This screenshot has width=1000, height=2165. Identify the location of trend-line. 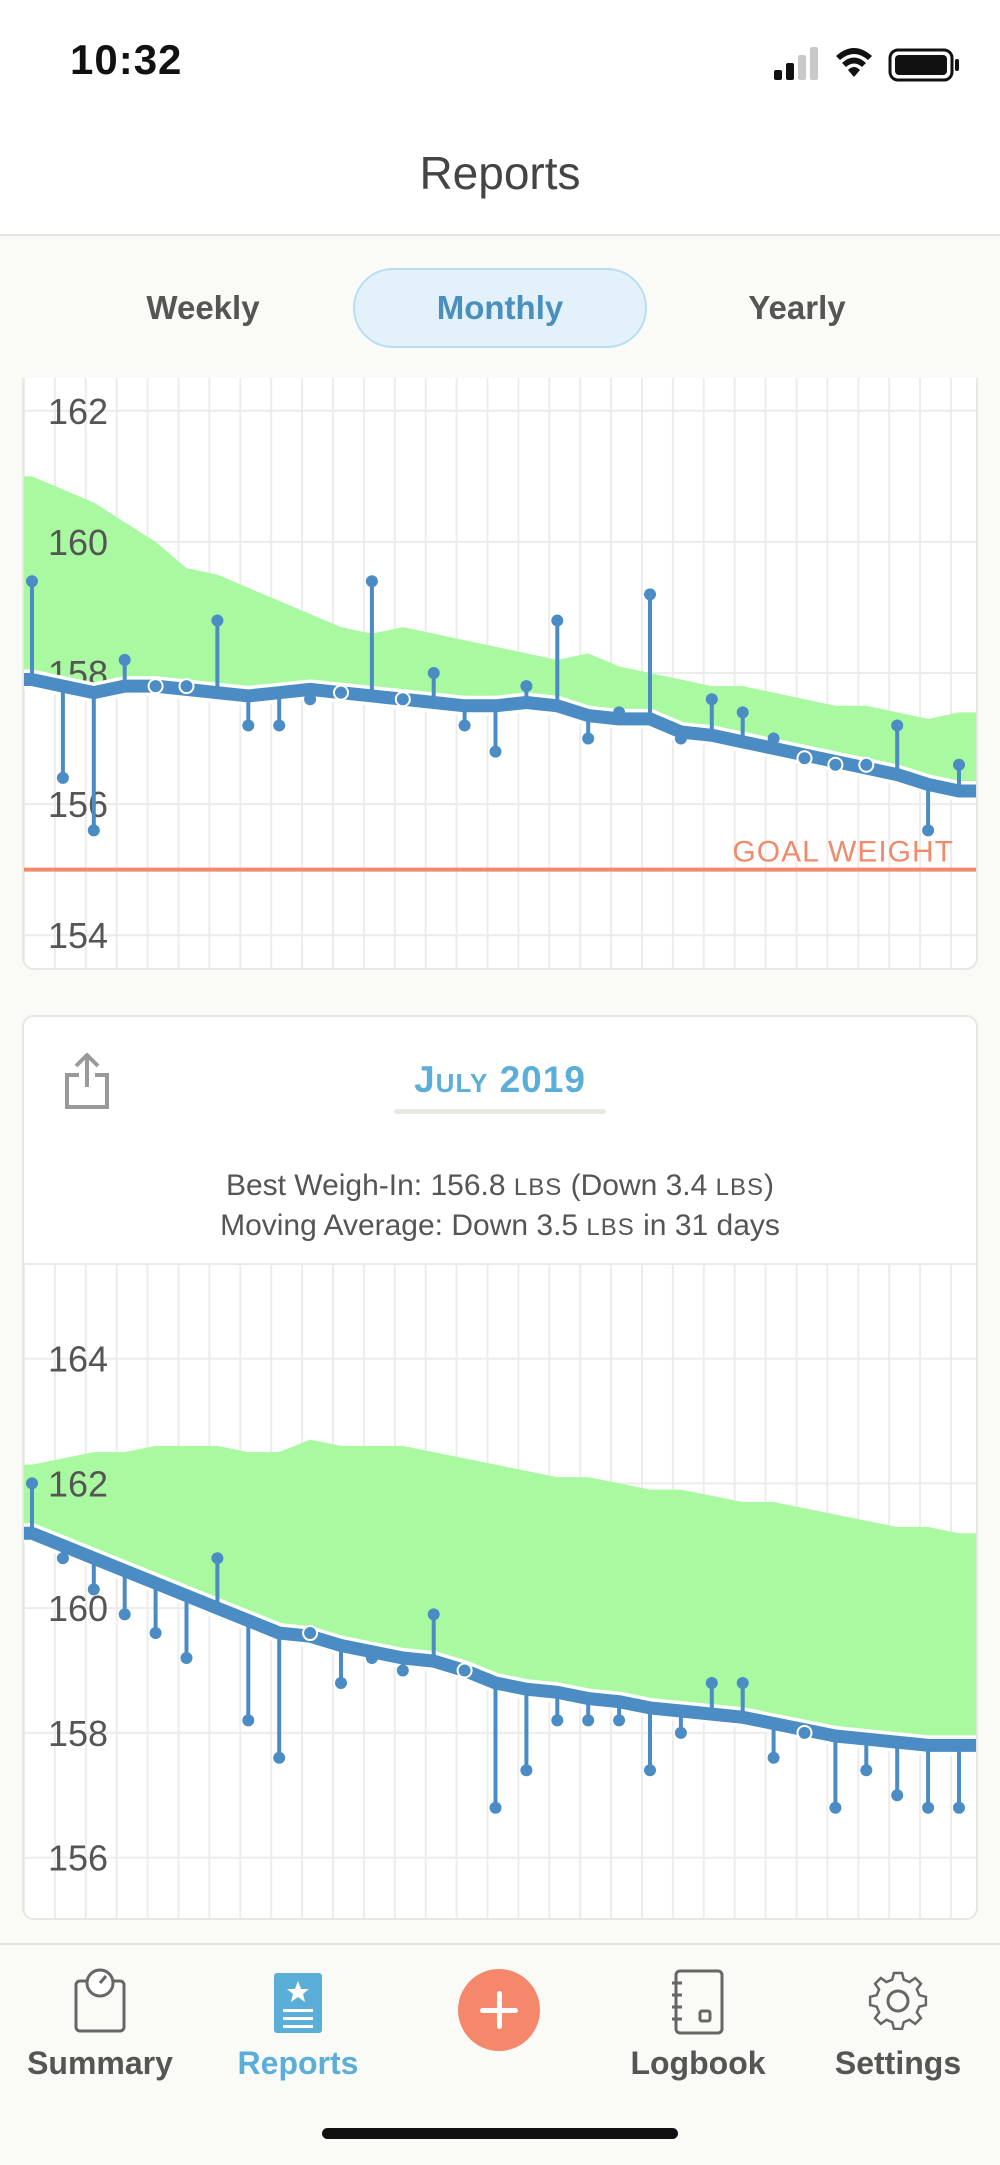
(500, 1639).